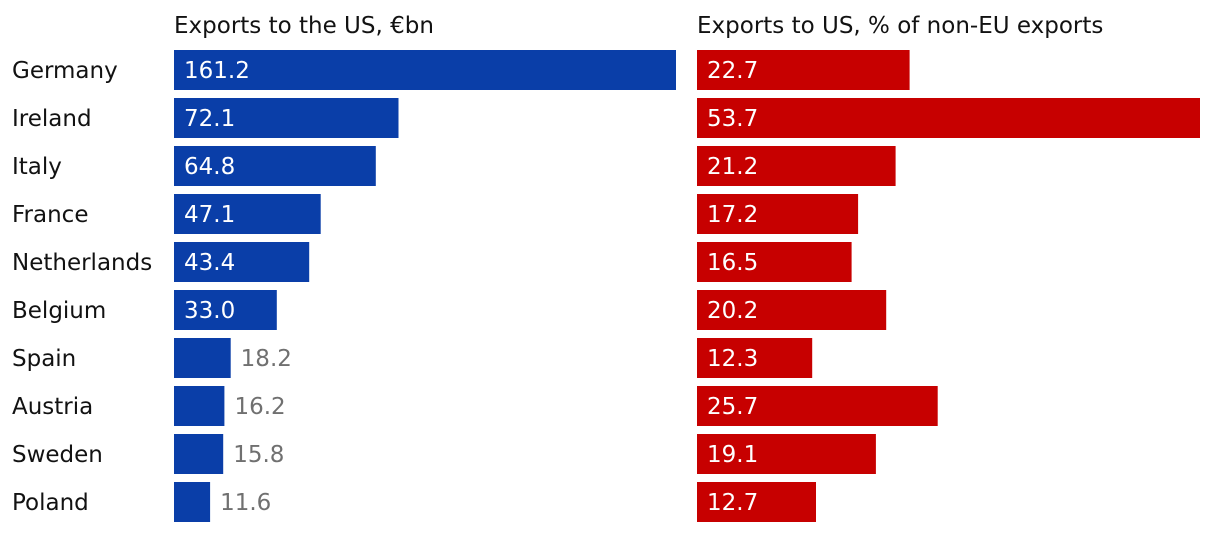 The width and height of the screenshot is (1220, 534). I want to click on left-bar-austria, so click(199, 406).